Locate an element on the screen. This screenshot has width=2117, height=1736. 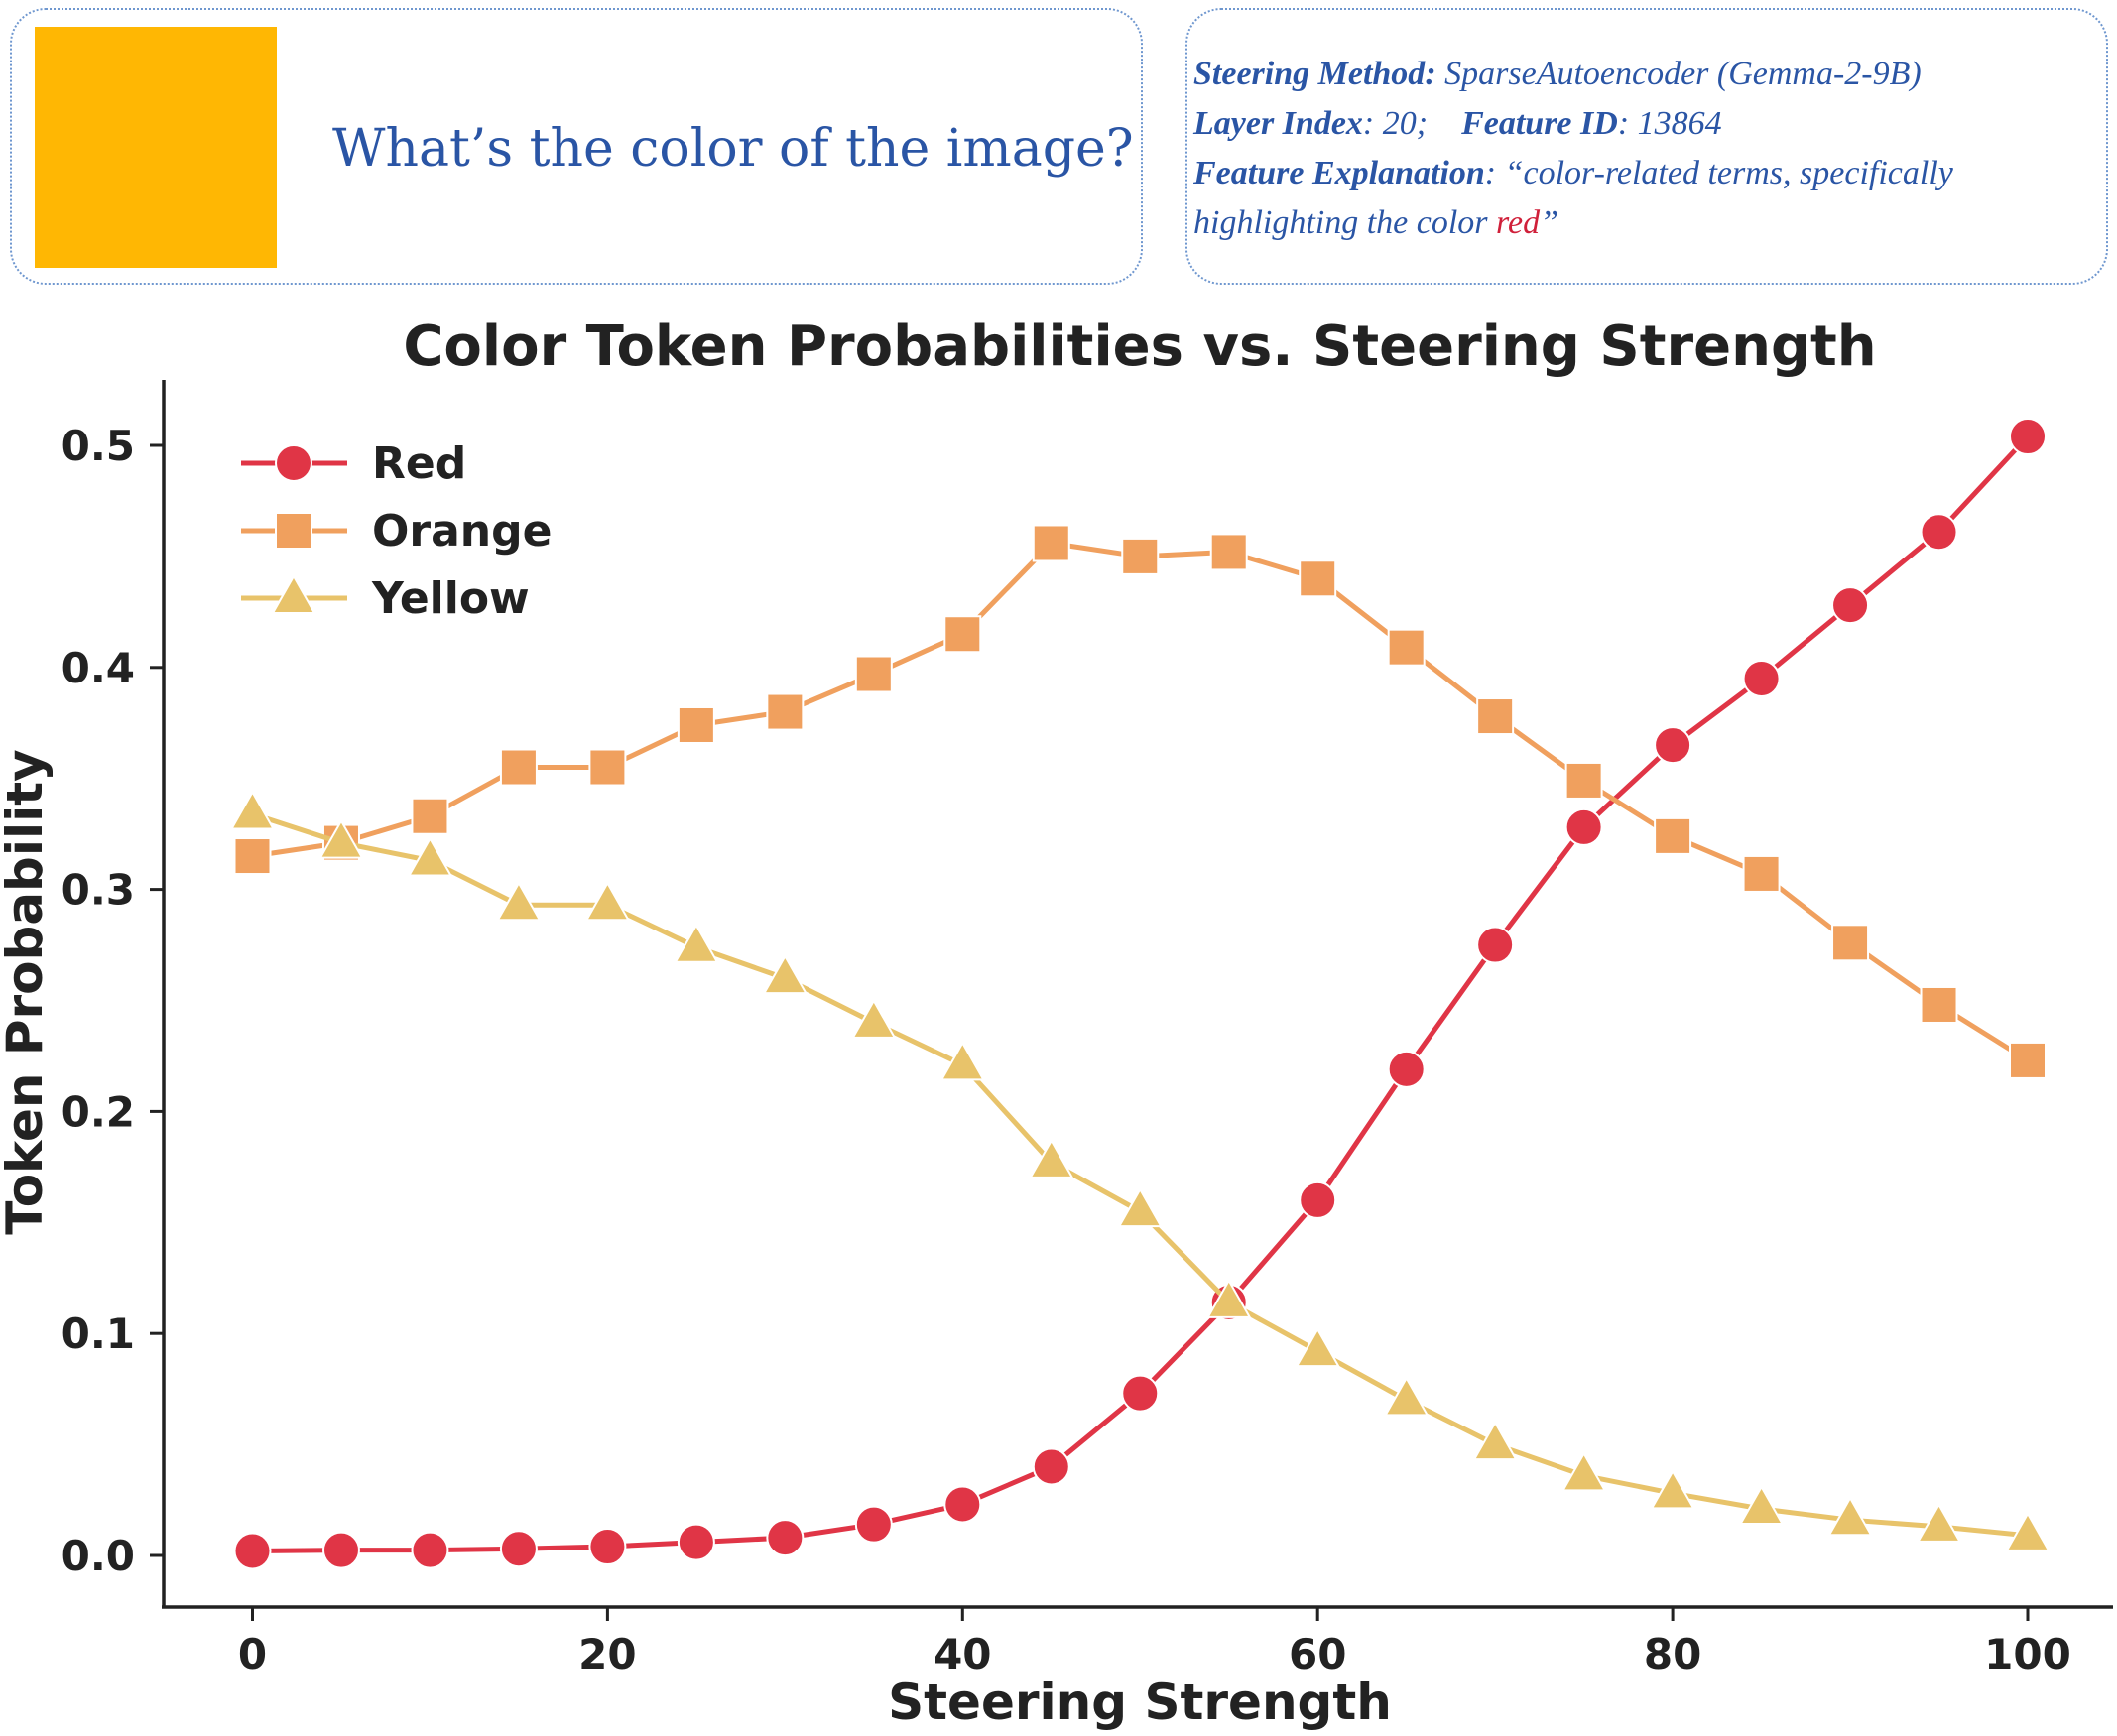
x-tick-label: 0 is located at coordinates (252, 1654).